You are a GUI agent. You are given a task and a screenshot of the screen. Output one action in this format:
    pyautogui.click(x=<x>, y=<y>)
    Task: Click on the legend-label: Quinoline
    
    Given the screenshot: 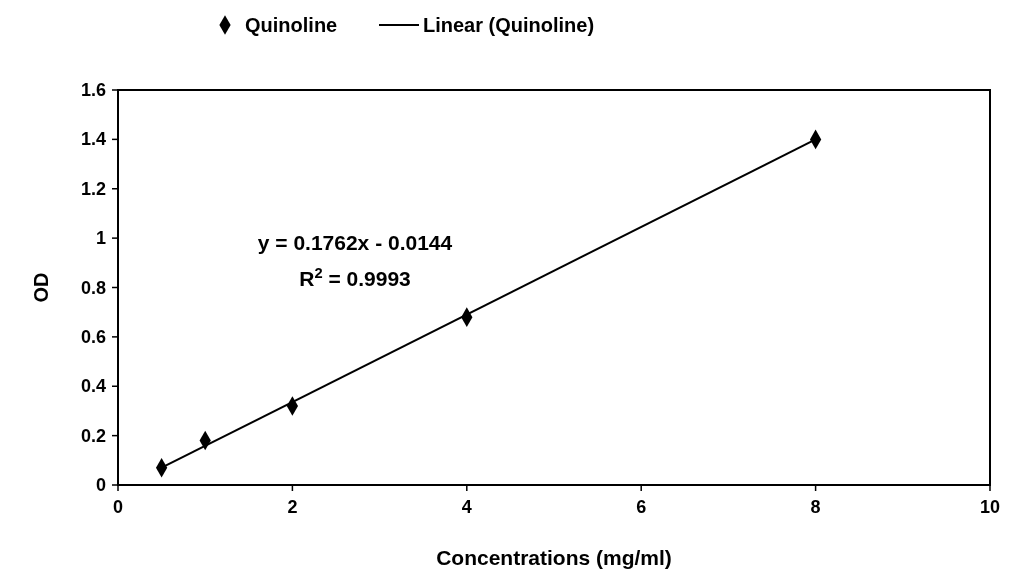 What is the action you would take?
    pyautogui.click(x=291, y=25)
    